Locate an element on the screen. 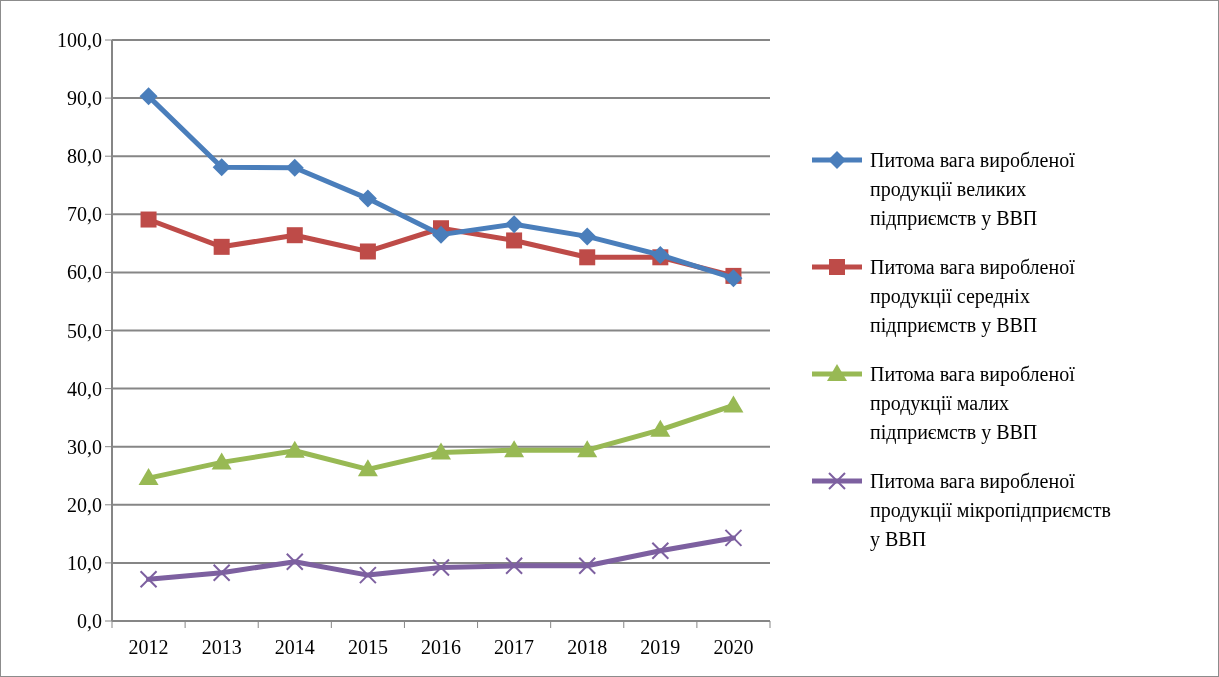 The height and width of the screenshot is (677, 1219). y-tick-label: 40,0 is located at coordinates (84, 388).